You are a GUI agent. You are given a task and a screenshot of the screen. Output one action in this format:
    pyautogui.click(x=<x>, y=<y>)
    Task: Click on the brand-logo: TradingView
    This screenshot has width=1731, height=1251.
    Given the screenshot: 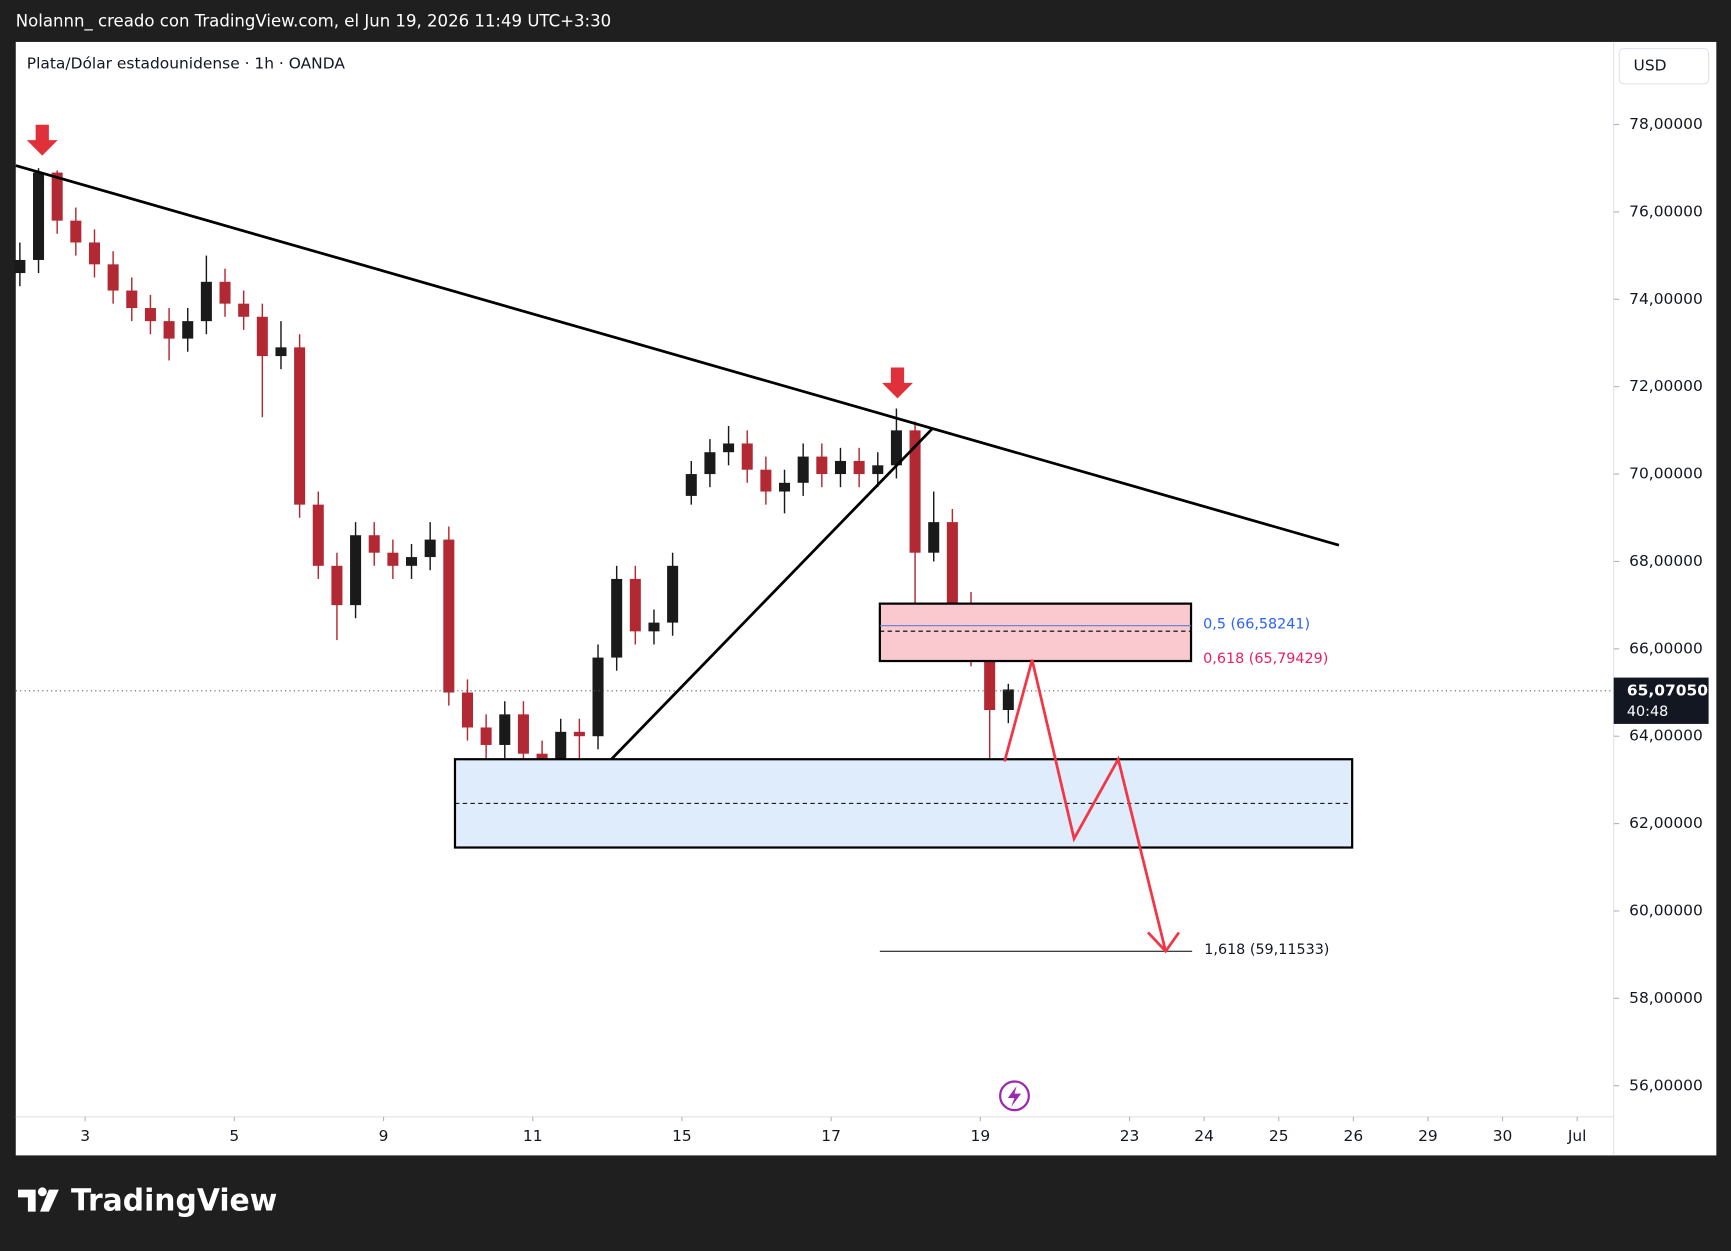 What is the action you would take?
    pyautogui.click(x=147, y=1200)
    